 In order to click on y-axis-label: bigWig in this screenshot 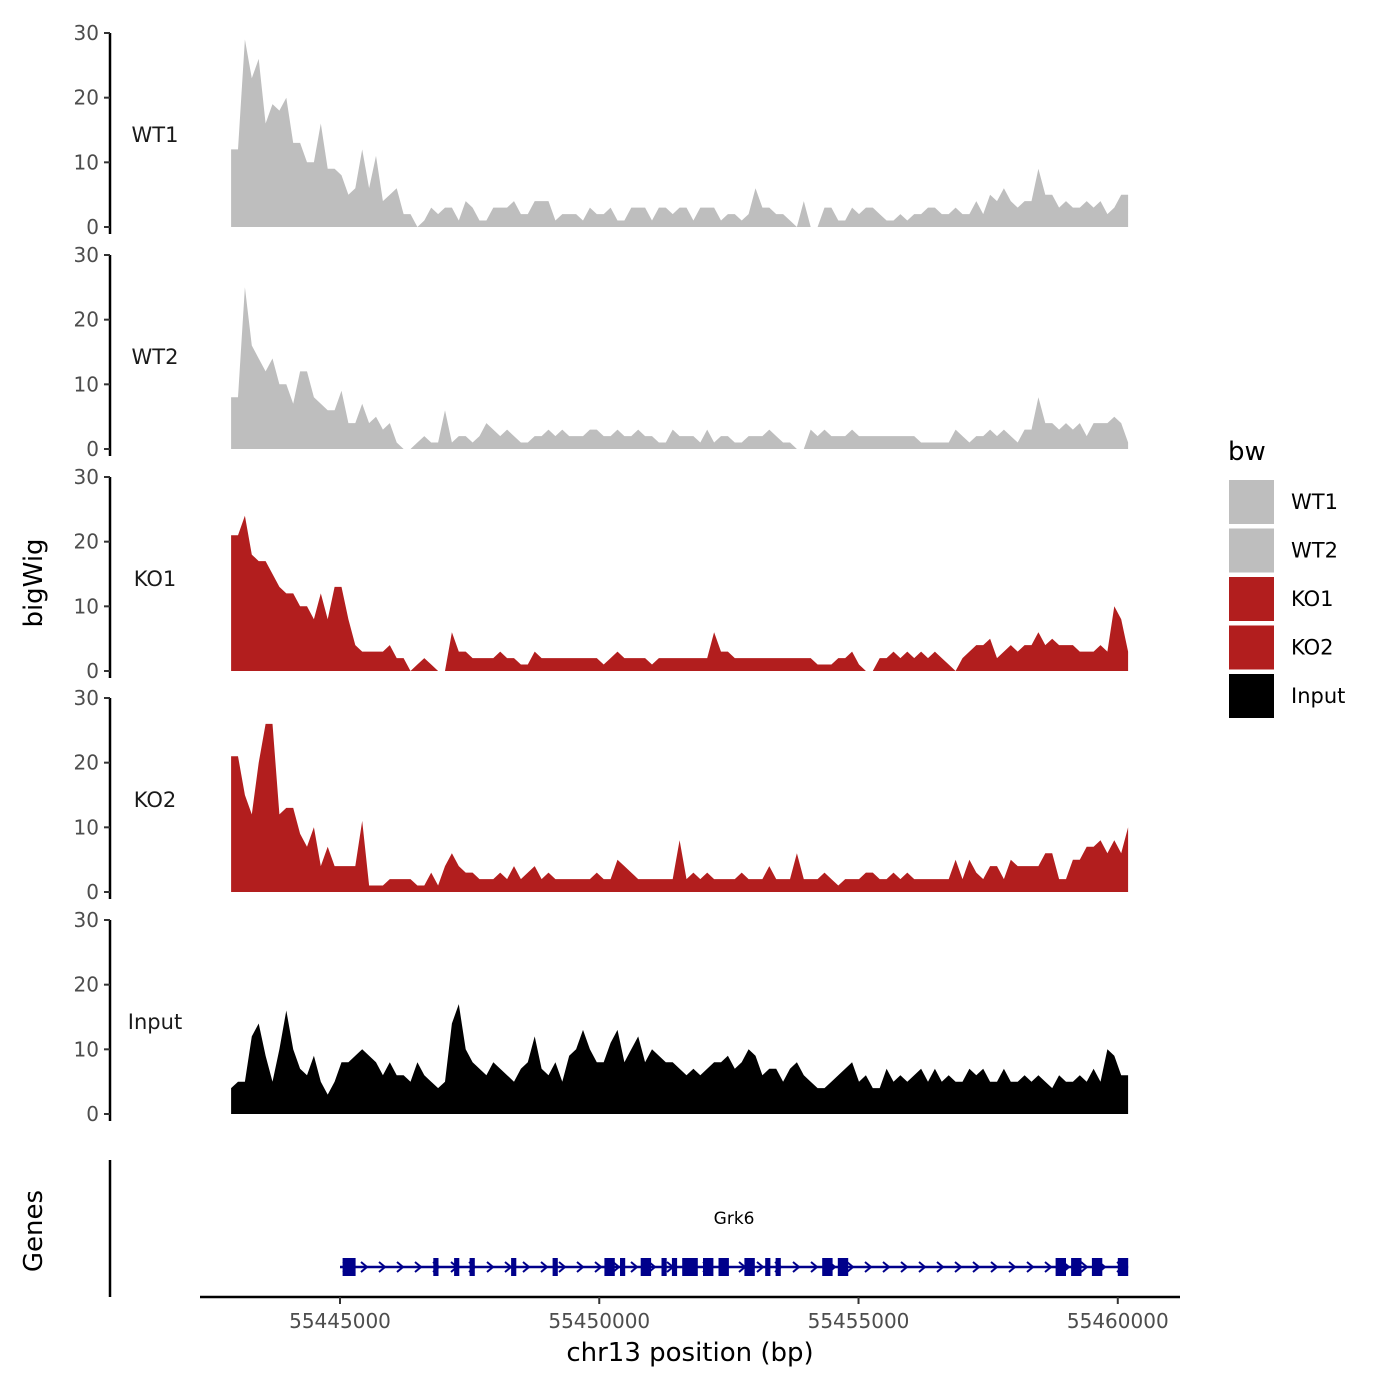, I will do `click(34, 582)`.